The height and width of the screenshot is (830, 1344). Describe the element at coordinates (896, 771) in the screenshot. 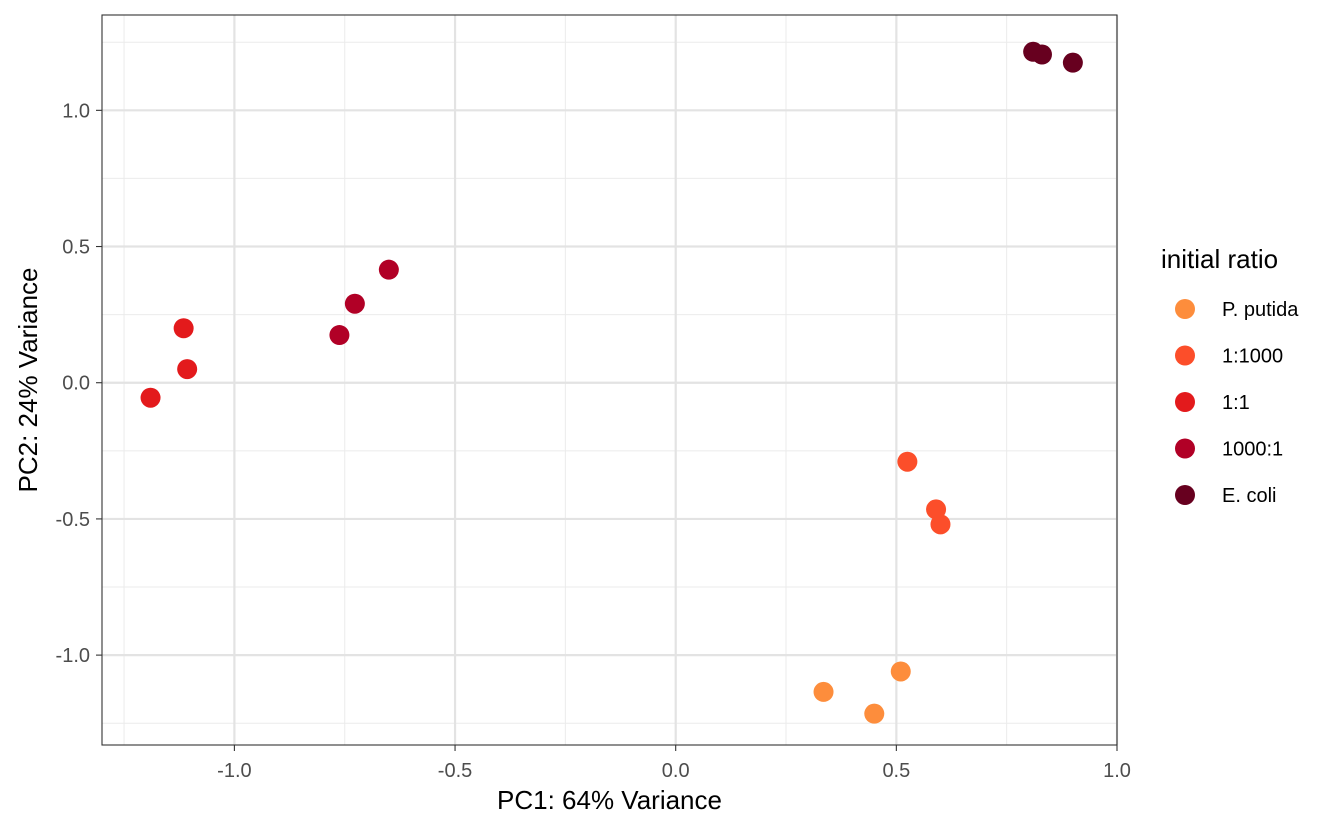

I see `x-tick-label: 0.5` at that location.